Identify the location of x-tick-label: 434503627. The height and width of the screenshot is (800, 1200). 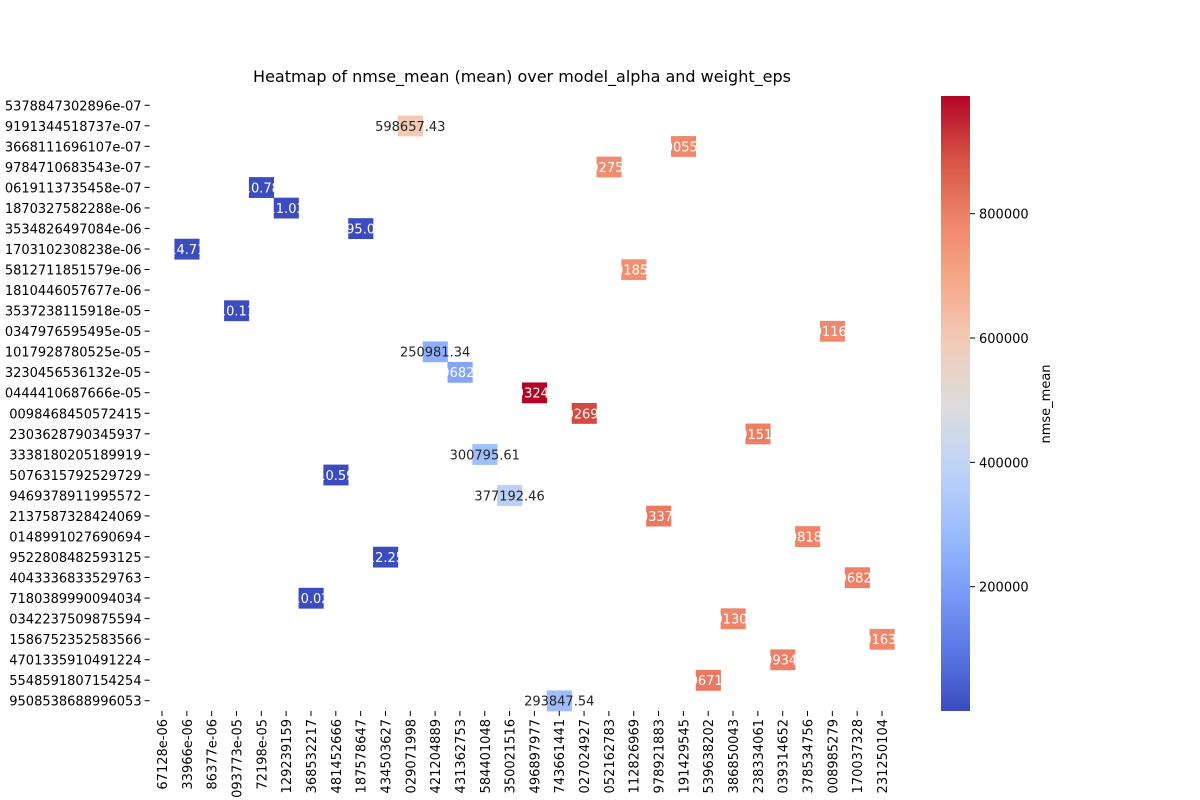
(386, 756).